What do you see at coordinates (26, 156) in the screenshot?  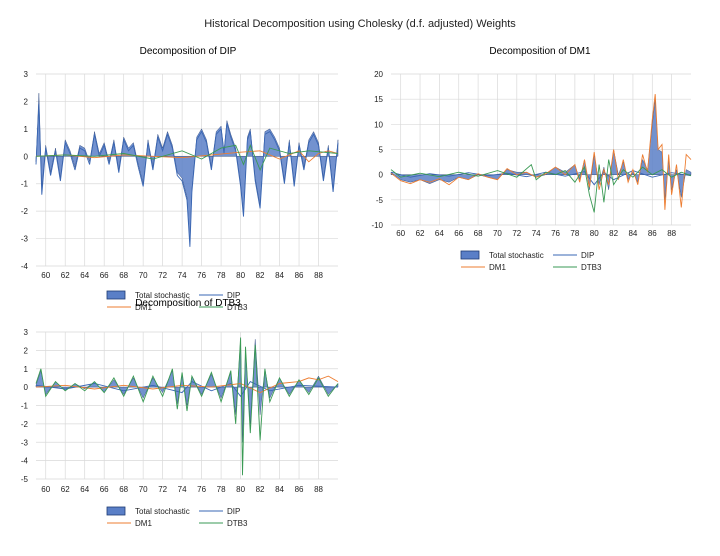 I see `decomposition-of-dip-y-tick: 0` at bounding box center [26, 156].